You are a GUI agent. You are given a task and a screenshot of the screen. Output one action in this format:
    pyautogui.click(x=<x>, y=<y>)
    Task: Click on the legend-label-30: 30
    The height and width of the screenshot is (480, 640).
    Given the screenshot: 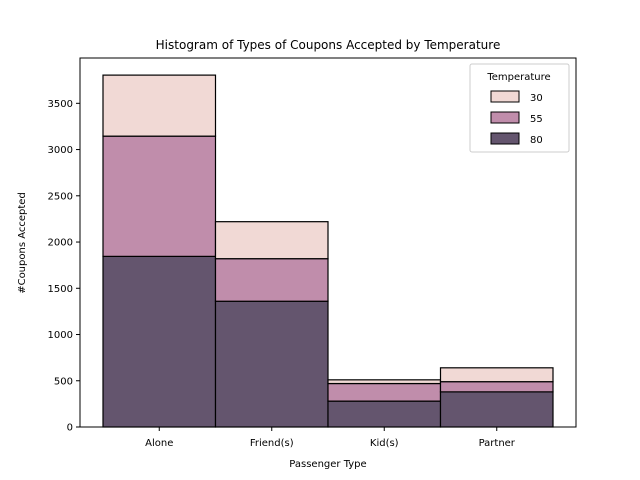 What is the action you would take?
    pyautogui.click(x=536, y=98)
    